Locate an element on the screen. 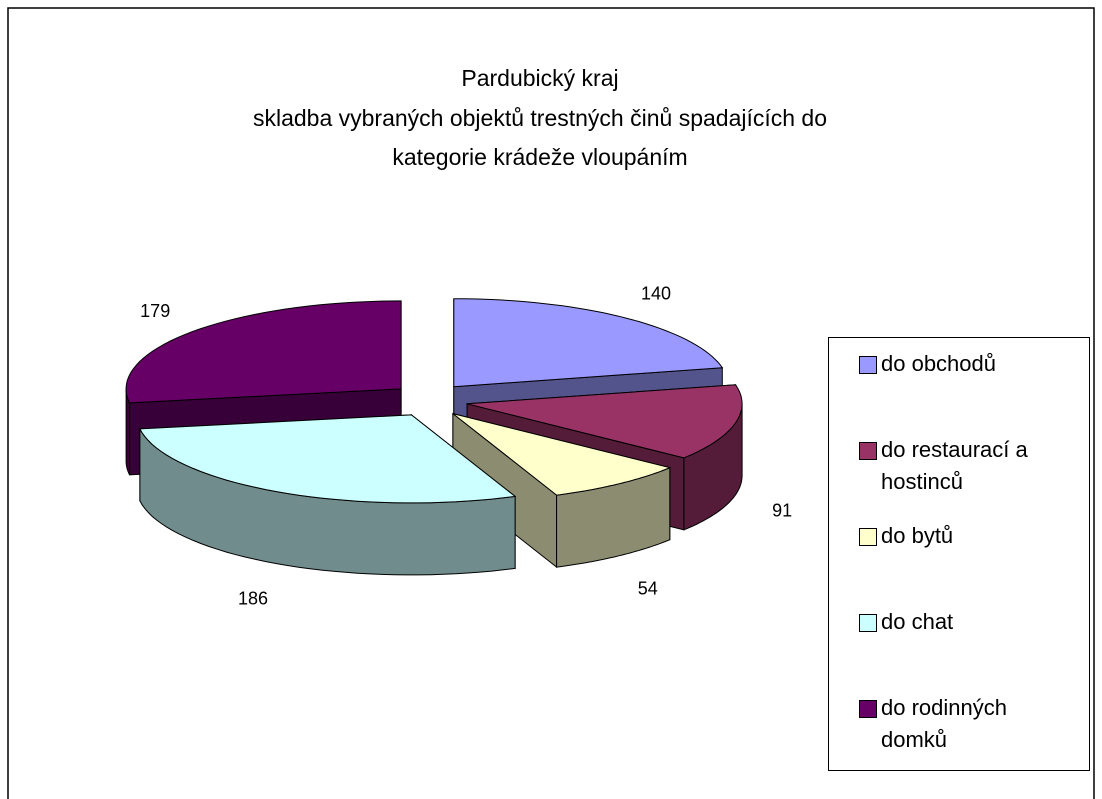 This screenshot has width=1102, height=799. legend-entry: do restaurací a hostinců is located at coordinates (974, 477).